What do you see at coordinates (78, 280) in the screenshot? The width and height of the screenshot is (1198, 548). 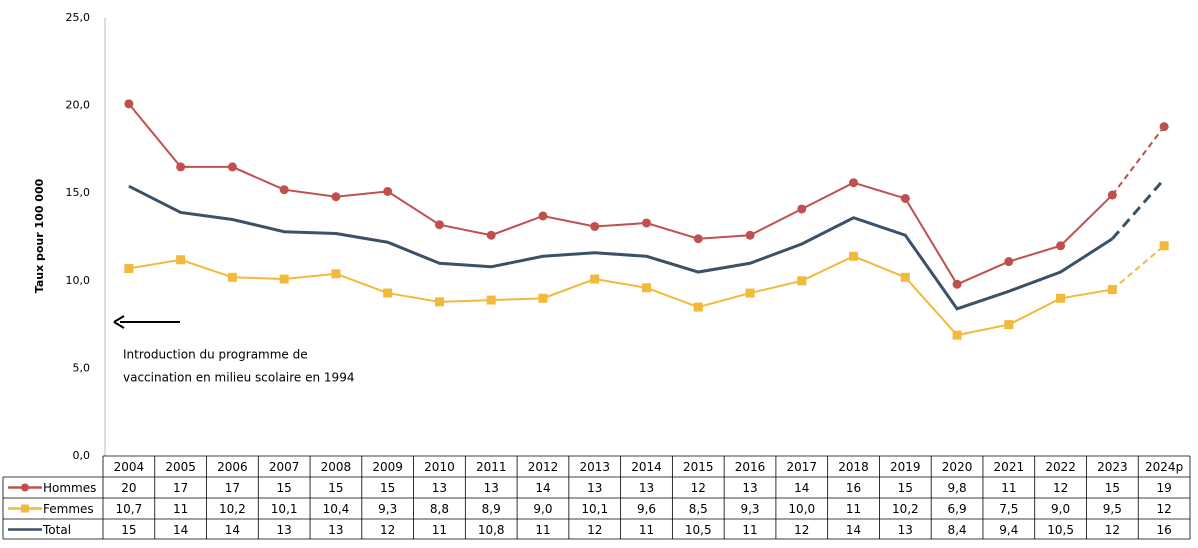 I see `y-tick-label: 10,0` at bounding box center [78, 280].